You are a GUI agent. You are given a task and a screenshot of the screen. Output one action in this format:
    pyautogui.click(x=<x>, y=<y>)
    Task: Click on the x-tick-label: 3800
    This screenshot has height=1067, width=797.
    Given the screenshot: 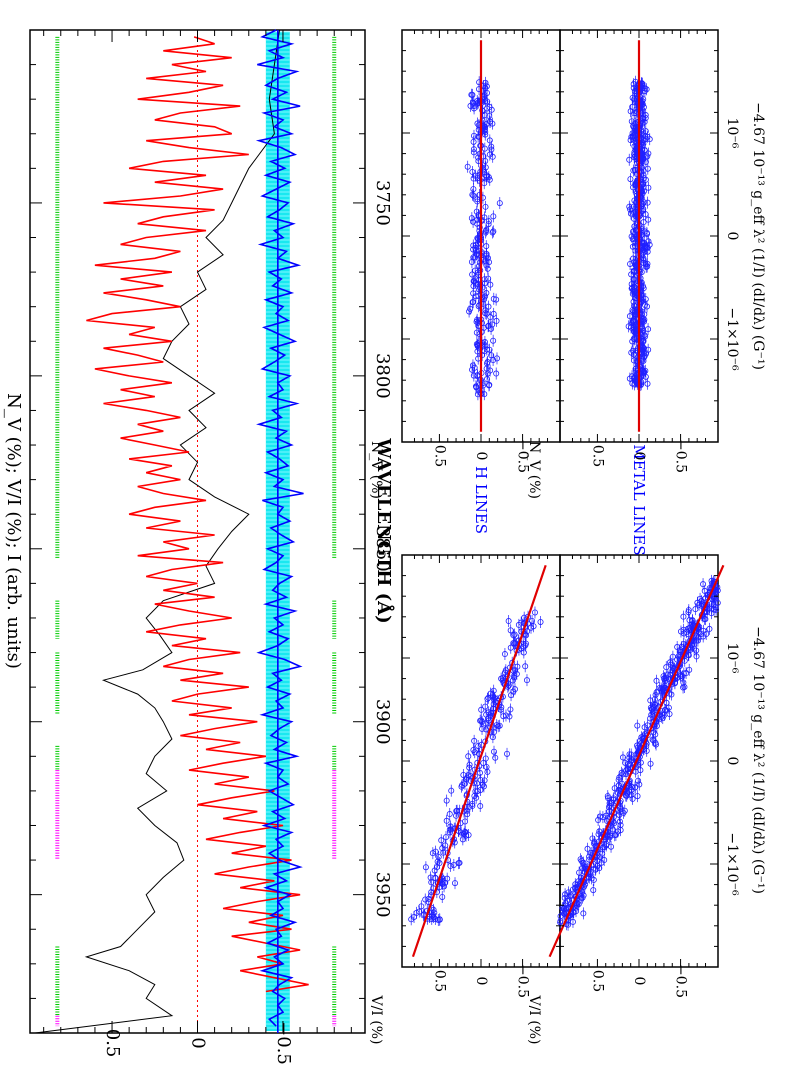 What is the action you would take?
    pyautogui.click(x=382, y=376)
    